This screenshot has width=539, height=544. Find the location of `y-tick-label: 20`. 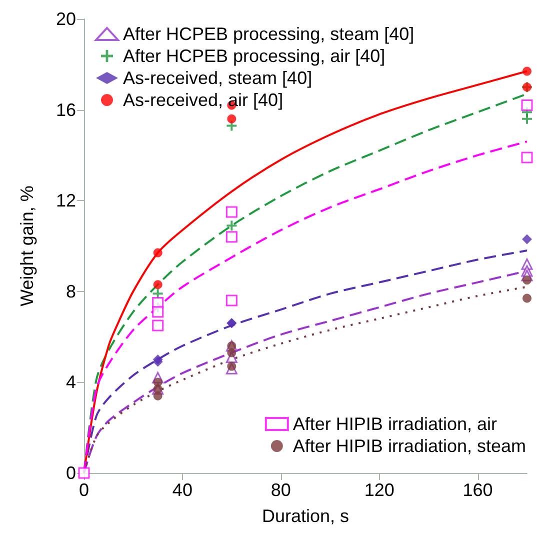

y-tick-label: 20 is located at coordinates (66, 19).